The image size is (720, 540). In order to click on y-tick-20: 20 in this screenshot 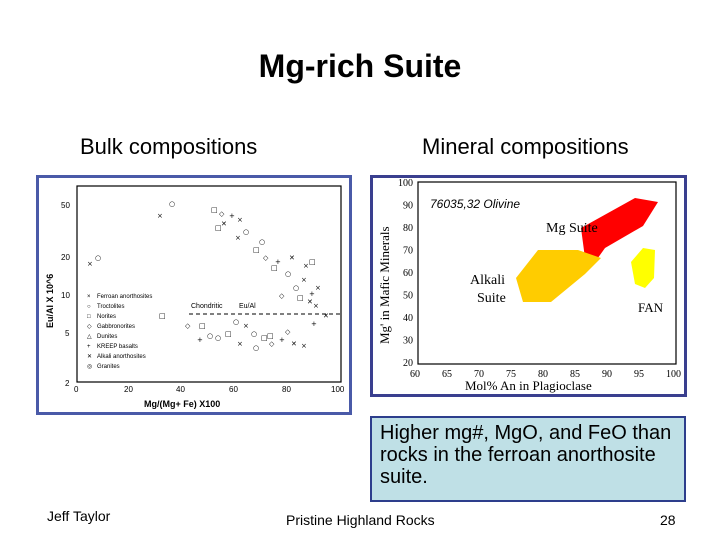, I will do `click(65, 257)`.